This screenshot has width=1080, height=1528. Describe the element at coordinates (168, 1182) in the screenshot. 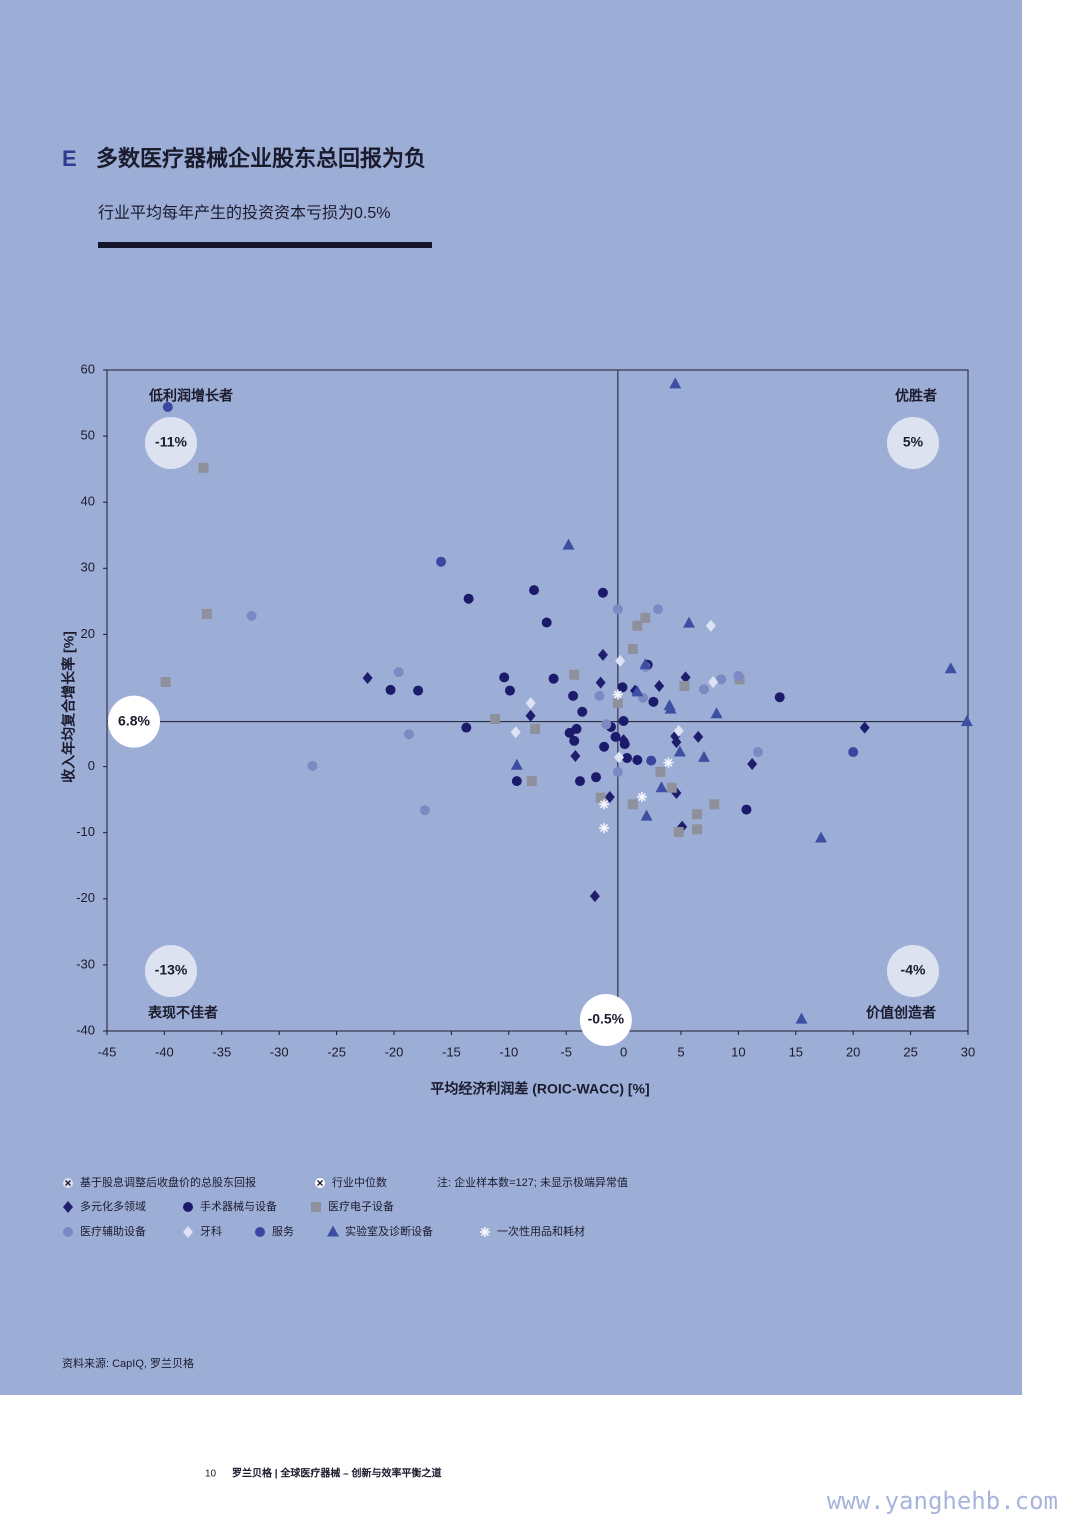

I see `legend-text: 基于股息调整后收盘价的总股东回报` at that location.